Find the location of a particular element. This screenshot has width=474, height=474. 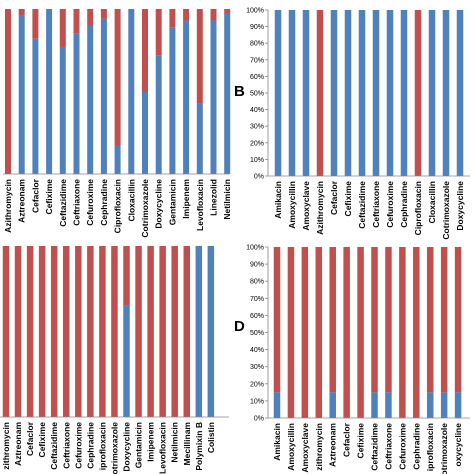

panel-b-ytick-label: 60% is located at coordinates (257, 77).